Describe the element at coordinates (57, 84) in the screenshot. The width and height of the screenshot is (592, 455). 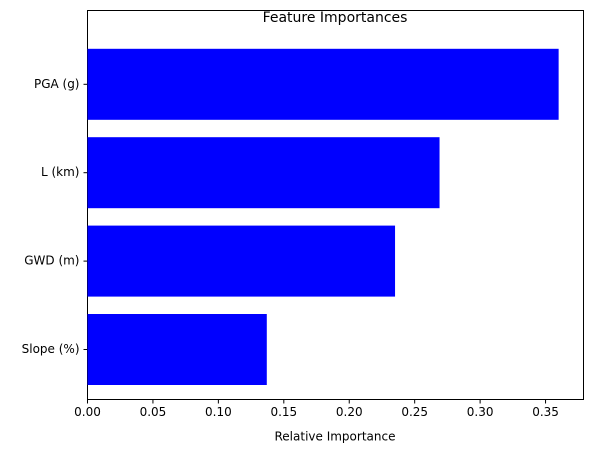
I see `y-tick-label: PGA (g)` at that location.